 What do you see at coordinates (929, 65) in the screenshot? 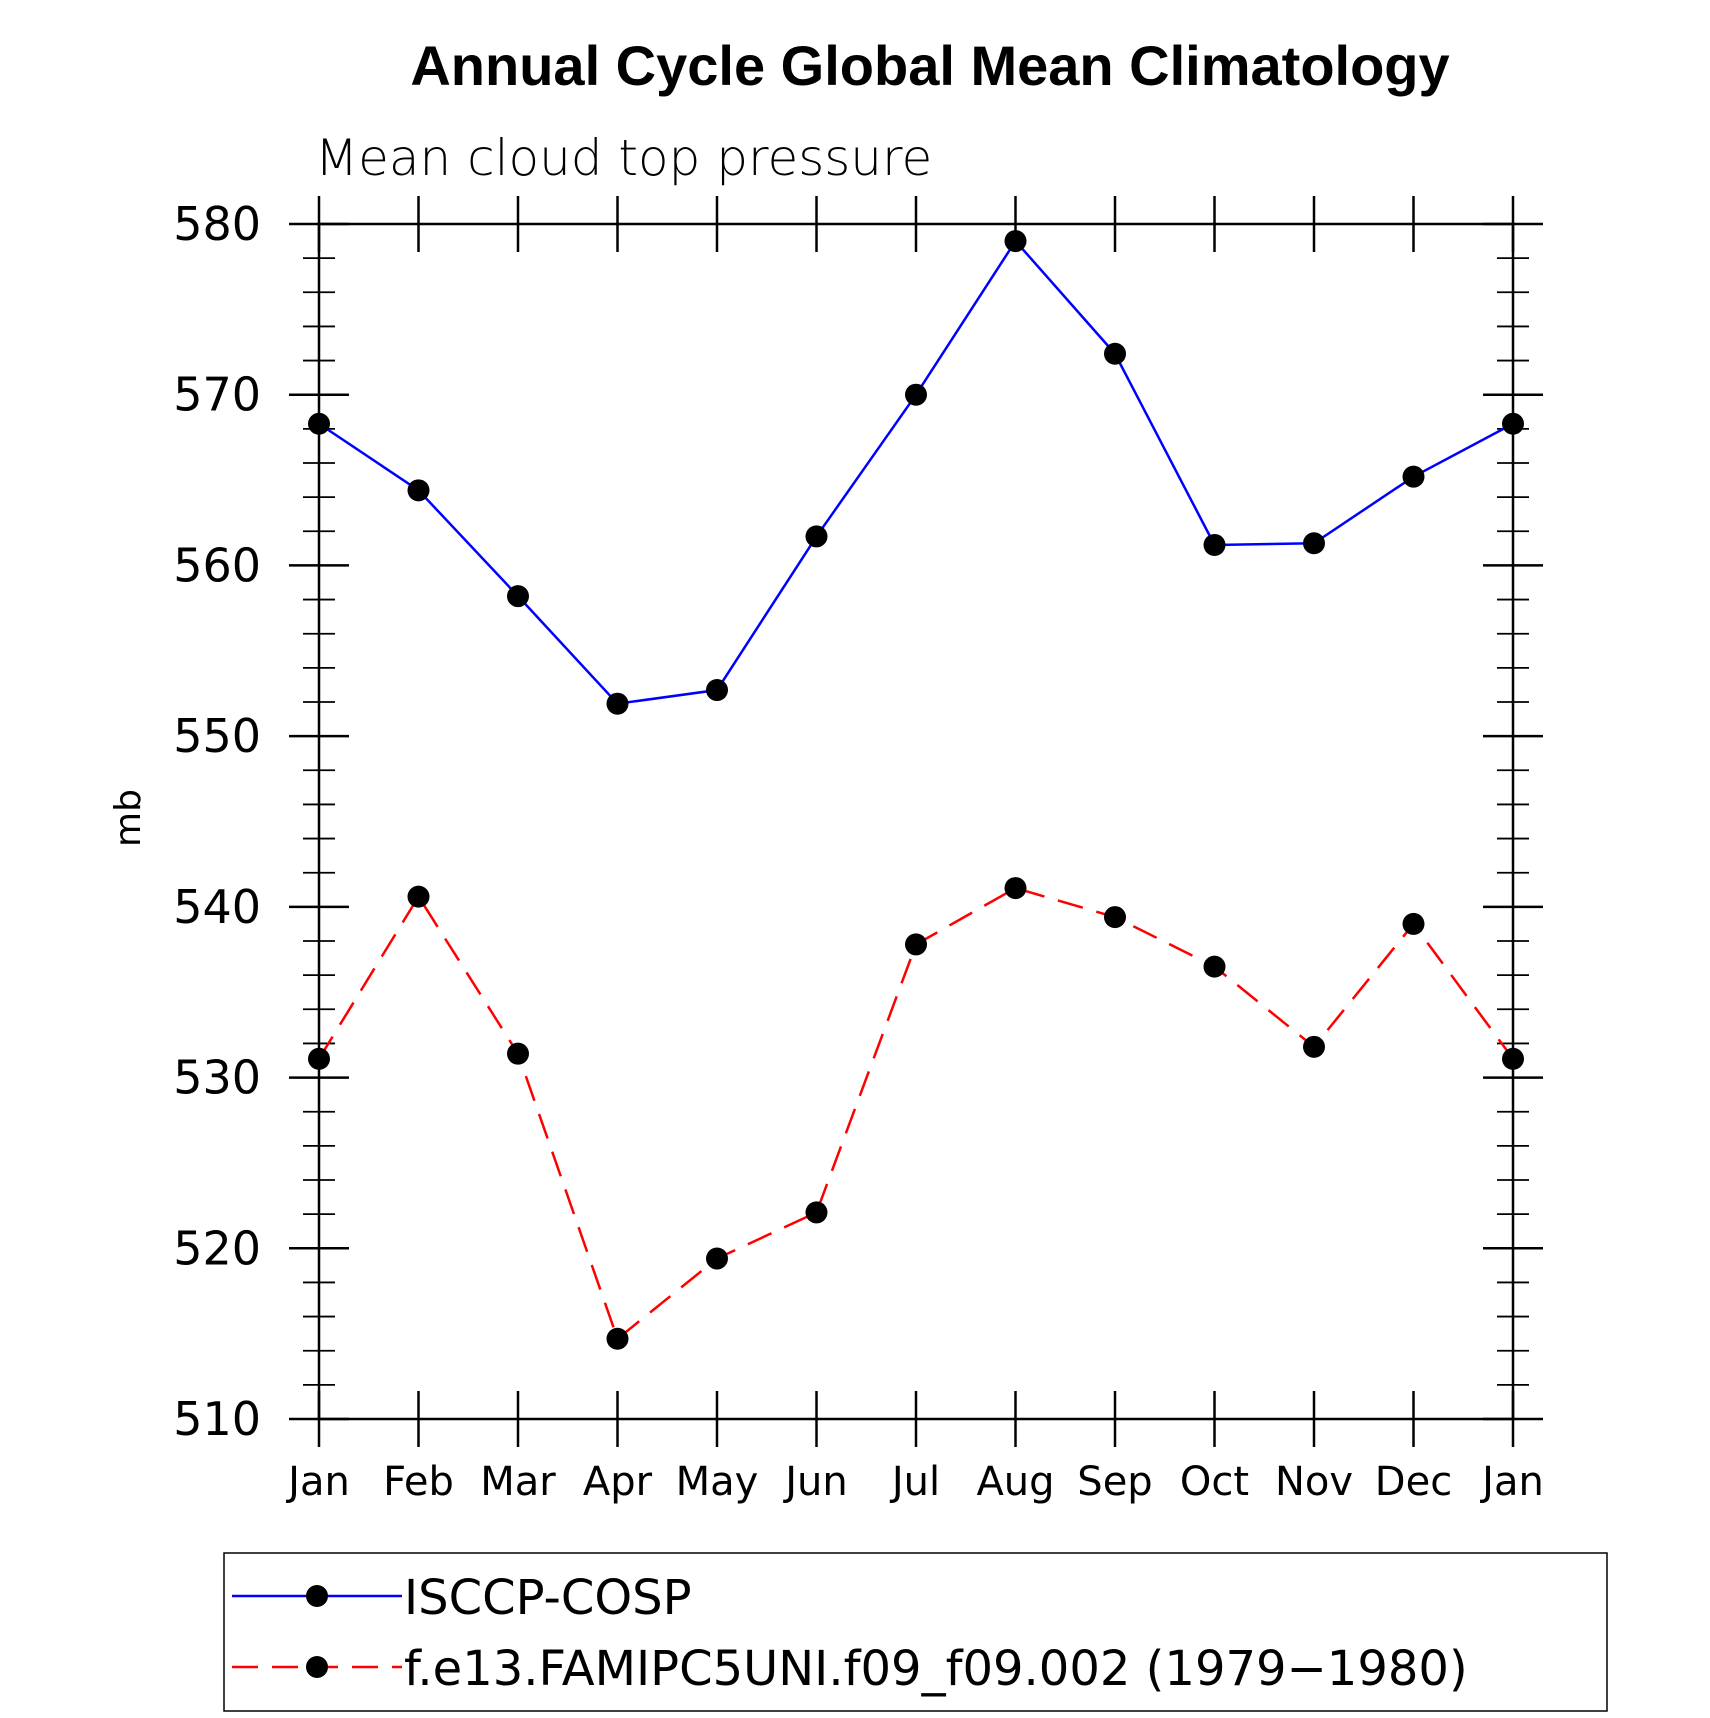
I see `chart-title: Annual Cycle Global Mean Climatology` at bounding box center [929, 65].